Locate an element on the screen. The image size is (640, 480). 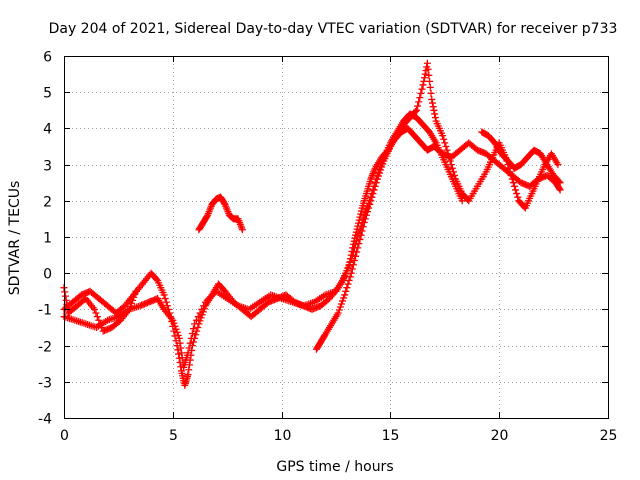
x-tick-label: 25 is located at coordinates (609, 436).